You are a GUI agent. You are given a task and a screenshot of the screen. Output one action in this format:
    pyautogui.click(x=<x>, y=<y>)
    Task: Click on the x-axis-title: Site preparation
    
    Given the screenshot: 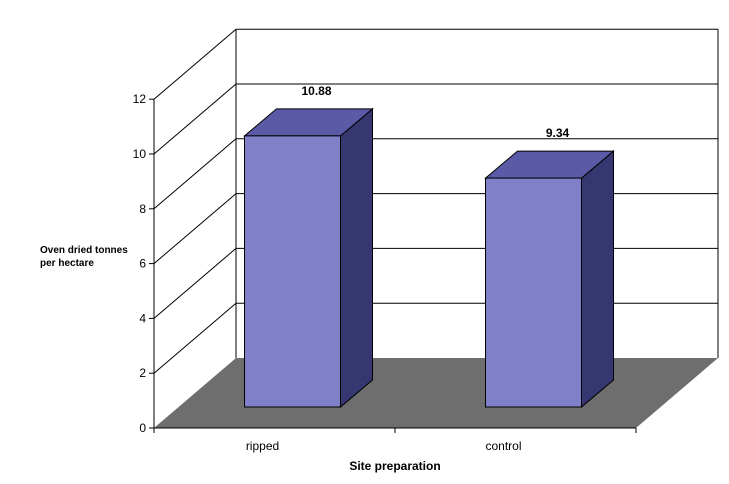 What is the action you would take?
    pyautogui.click(x=394, y=466)
    